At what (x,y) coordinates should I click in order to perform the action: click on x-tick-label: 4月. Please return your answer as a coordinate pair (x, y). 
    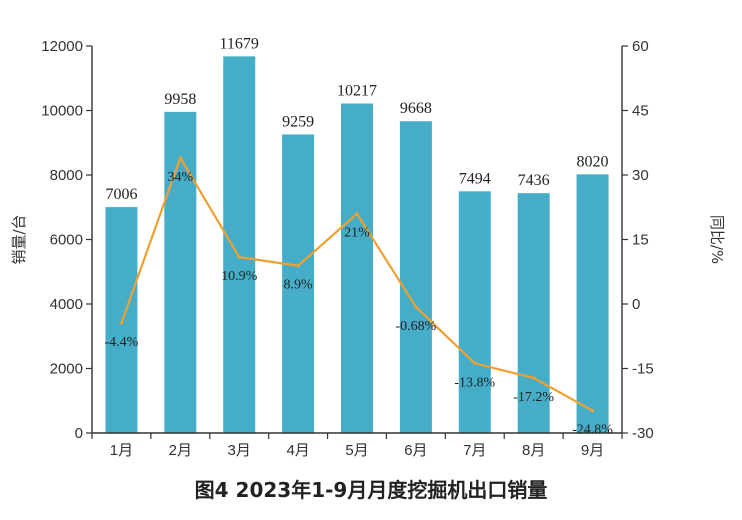
    Looking at the image, I should click on (297, 450).